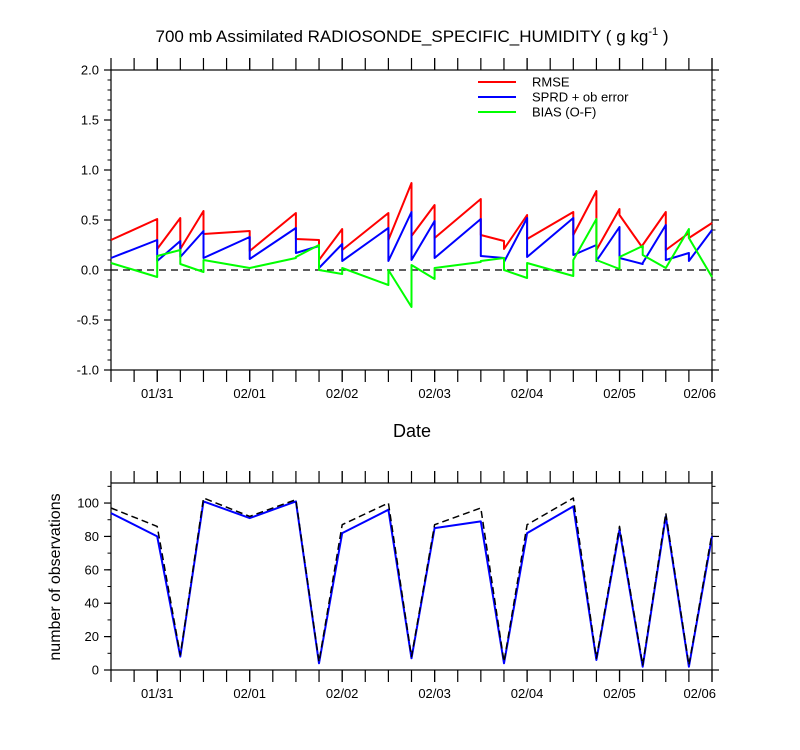  What do you see at coordinates (564, 112) in the screenshot?
I see `legend-label-2: BIAS (O-F)` at bounding box center [564, 112].